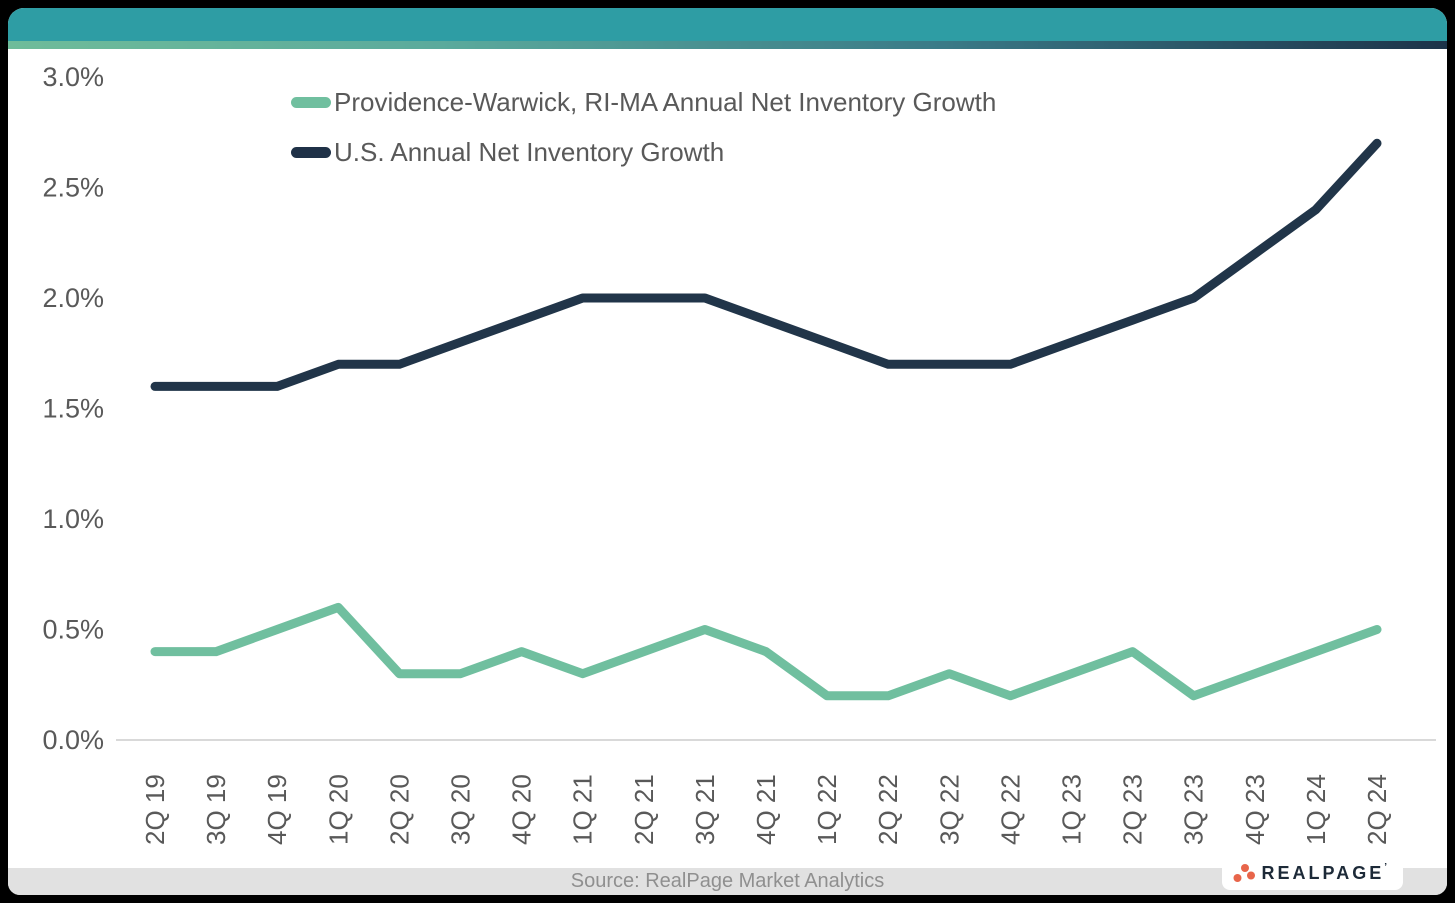  What do you see at coordinates (338, 809) in the screenshot?
I see `x-tick-label: 1Q 20` at bounding box center [338, 809].